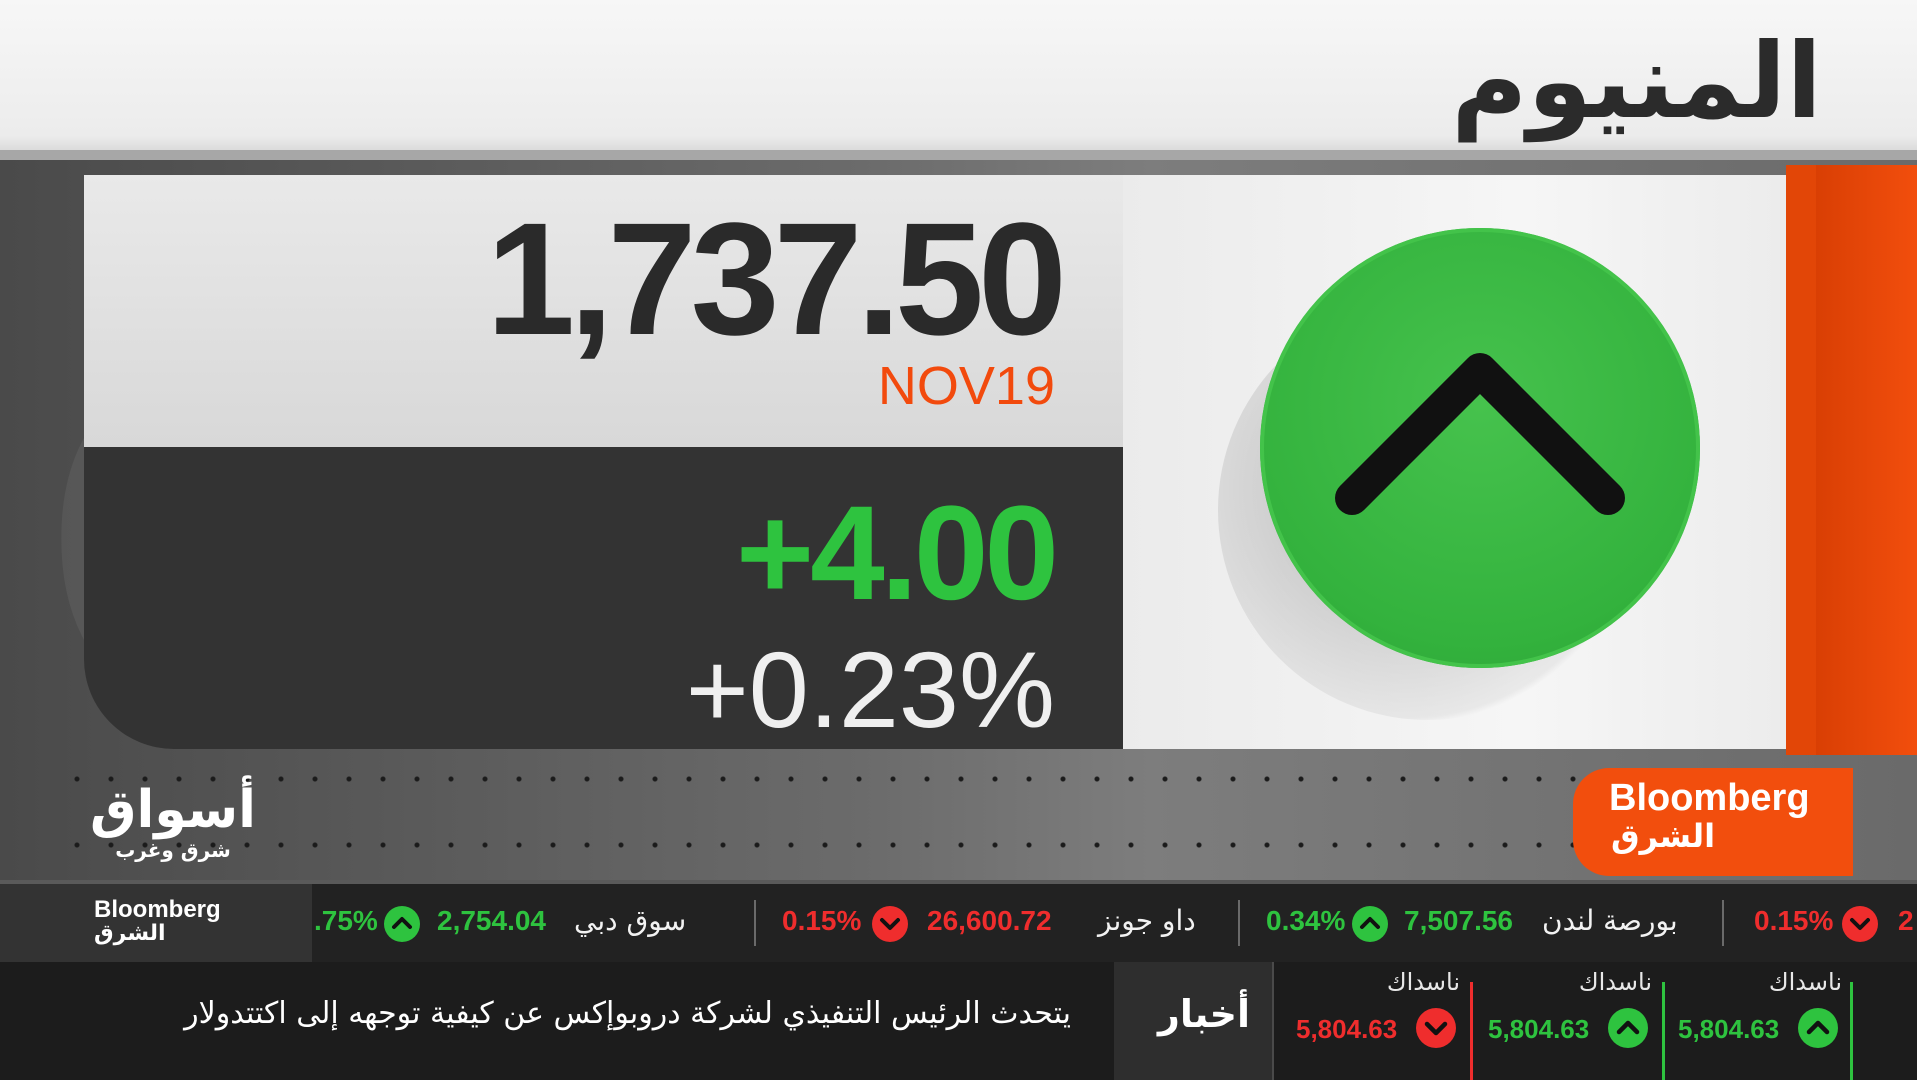 The height and width of the screenshot is (1080, 1917). I want to click on ticker-value: 26,600.72, so click(989, 920).